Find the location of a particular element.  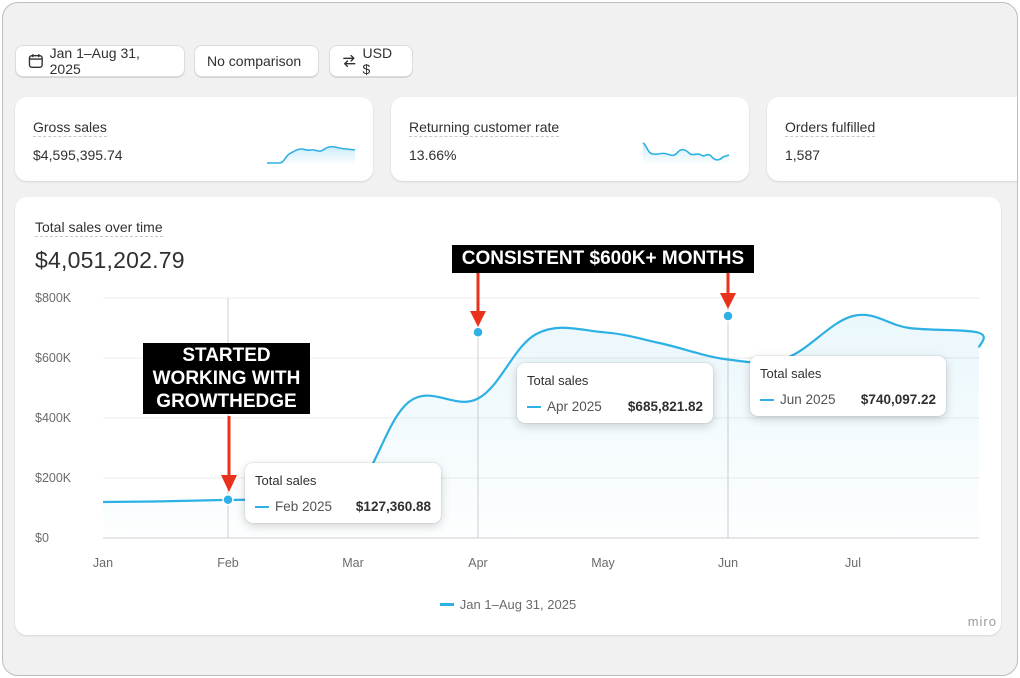

started-line-2: WORKING WITH is located at coordinates (226, 378).